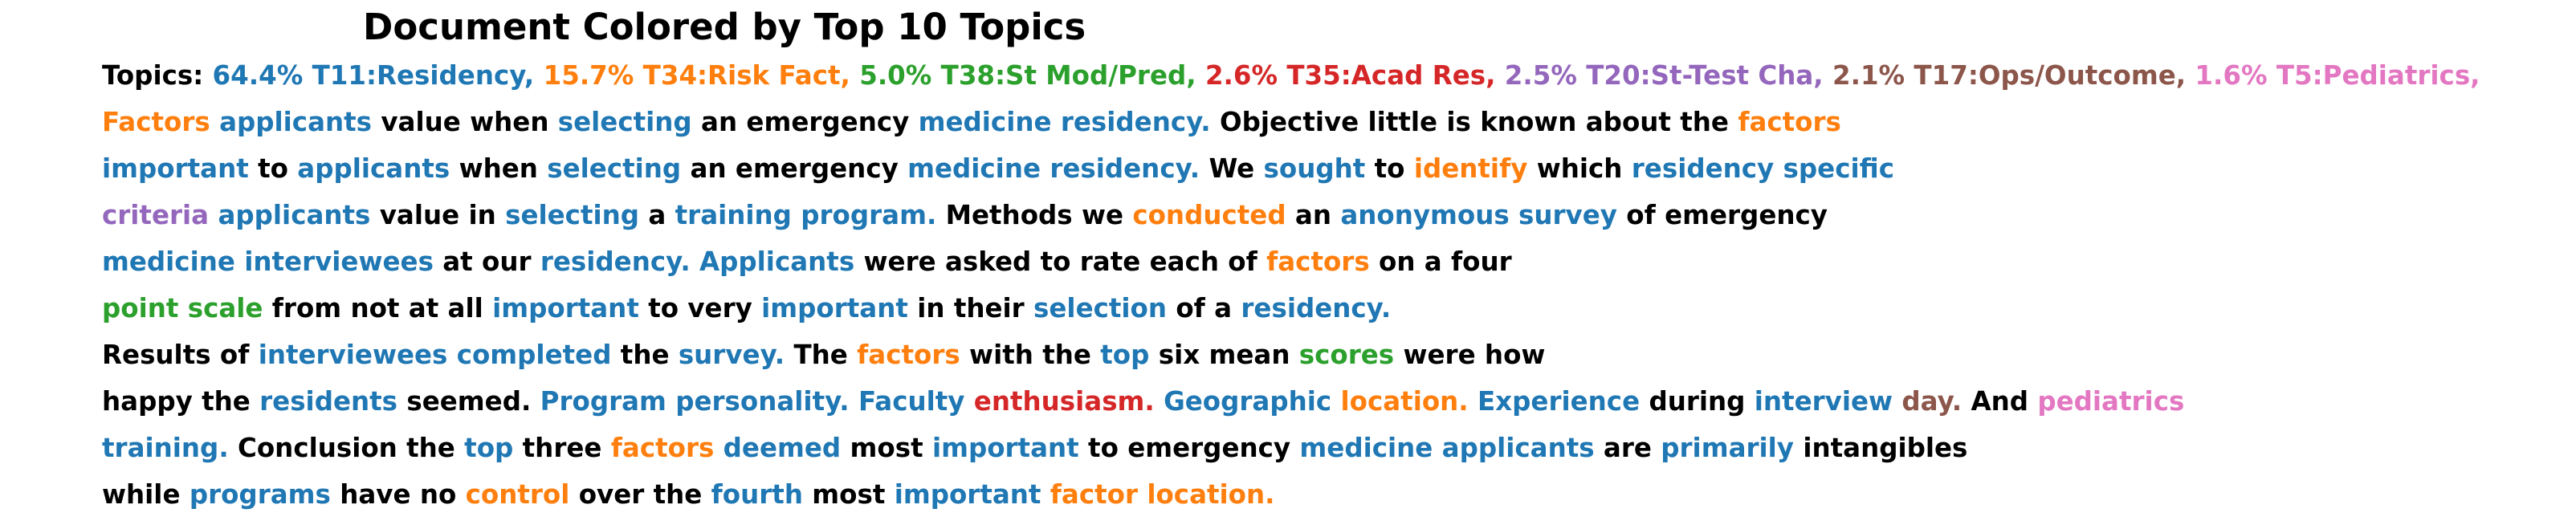 This screenshot has width=2576, height=529. Describe the element at coordinates (398, 494) in the screenshot. I see `topic-word: have no` at that location.